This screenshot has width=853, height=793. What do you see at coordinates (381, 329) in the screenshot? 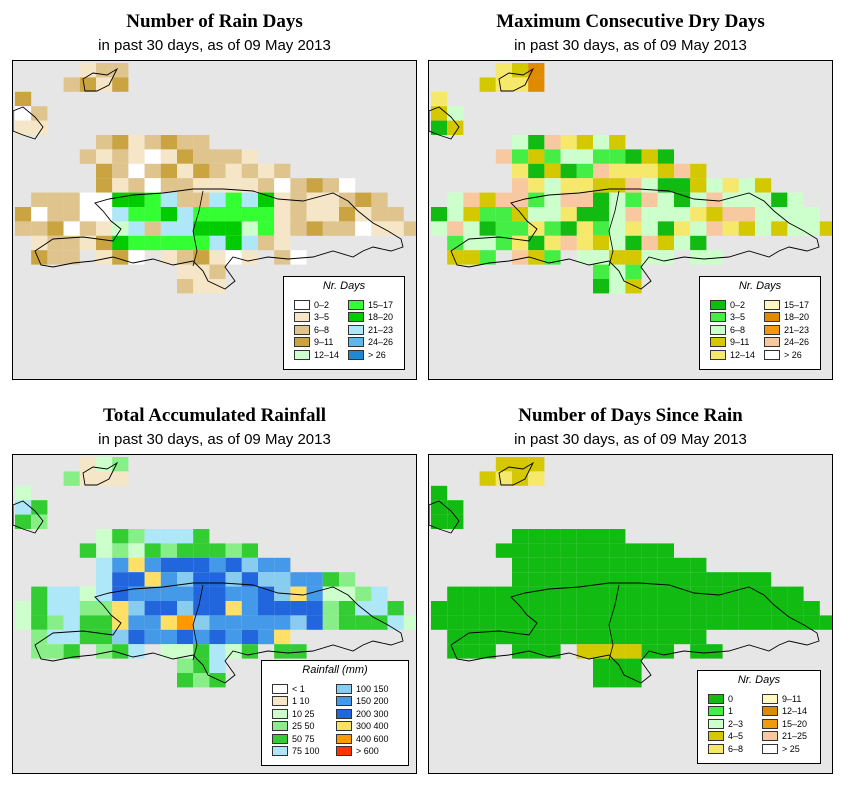
I see `legend-label: 21–23` at bounding box center [381, 329].